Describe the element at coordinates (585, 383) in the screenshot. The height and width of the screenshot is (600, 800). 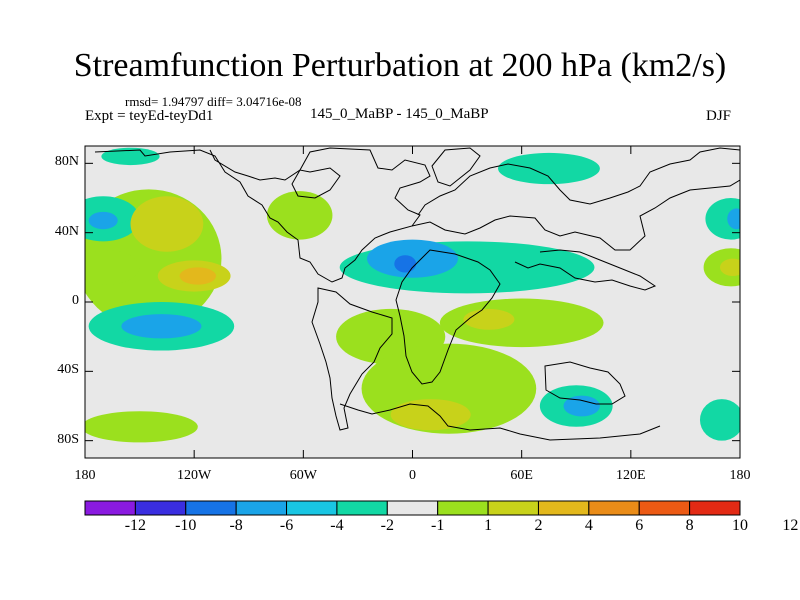
I see `coastline-australia` at that location.